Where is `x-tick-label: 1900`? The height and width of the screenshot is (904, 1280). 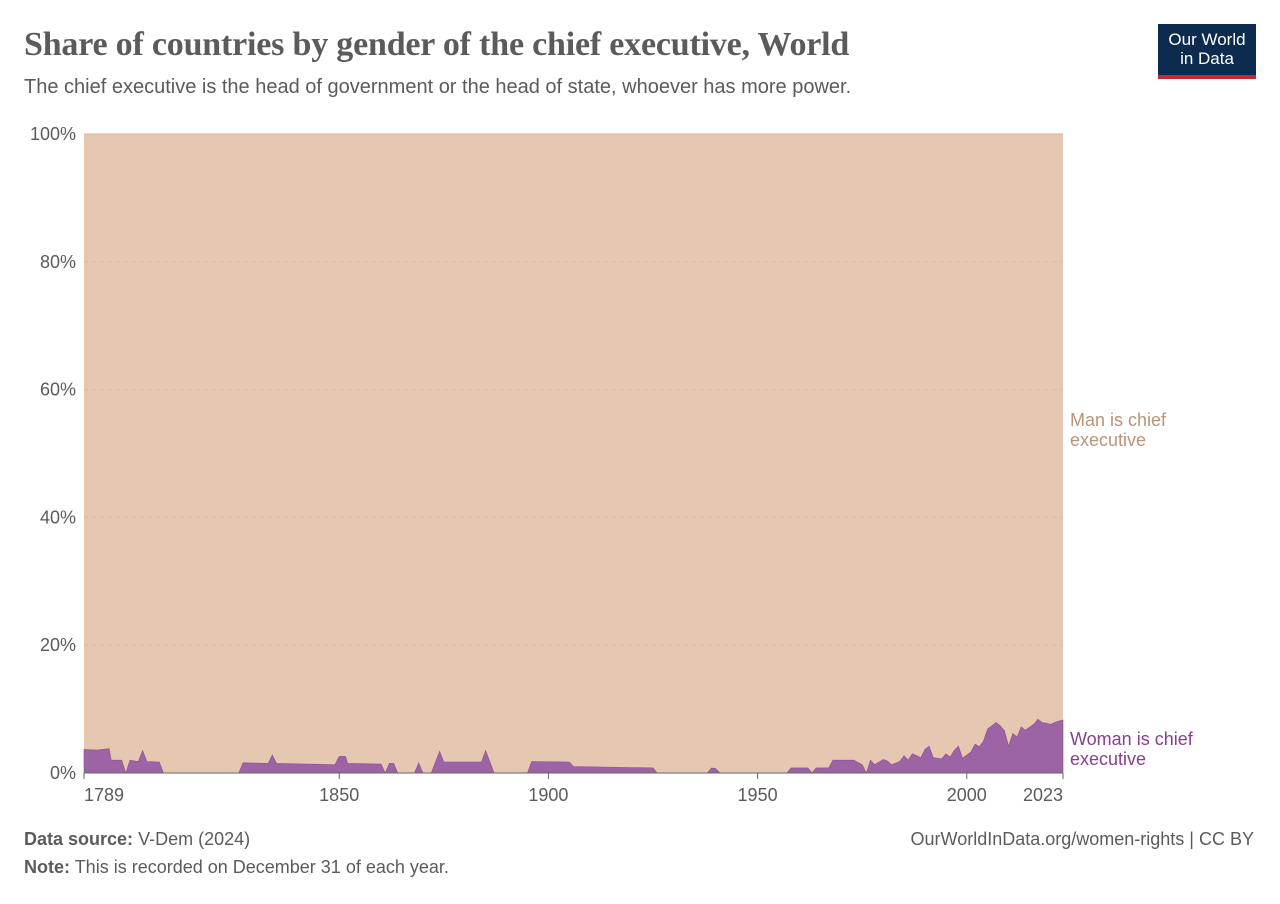 x-tick-label: 1900 is located at coordinates (548, 795).